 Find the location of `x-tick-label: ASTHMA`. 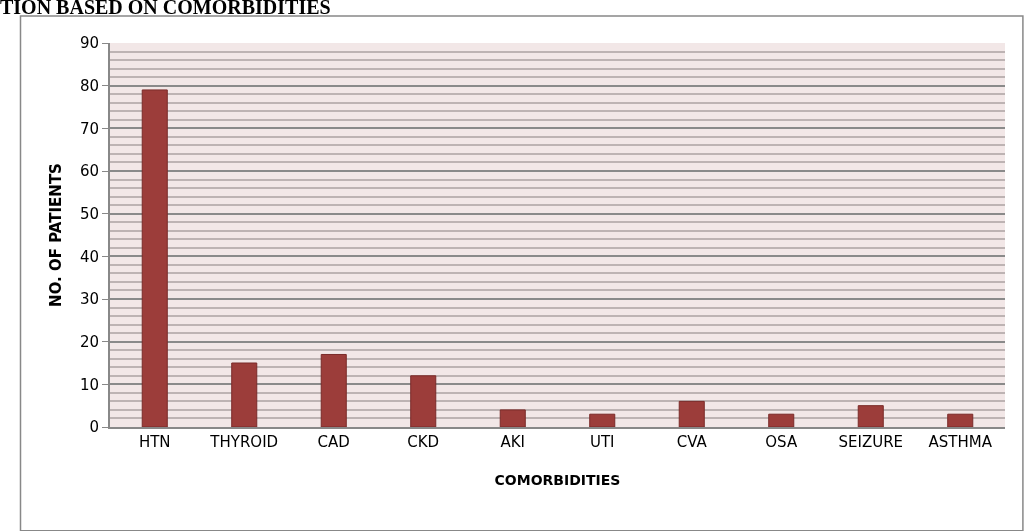

x-tick-label: ASTHMA is located at coordinates (960, 442).